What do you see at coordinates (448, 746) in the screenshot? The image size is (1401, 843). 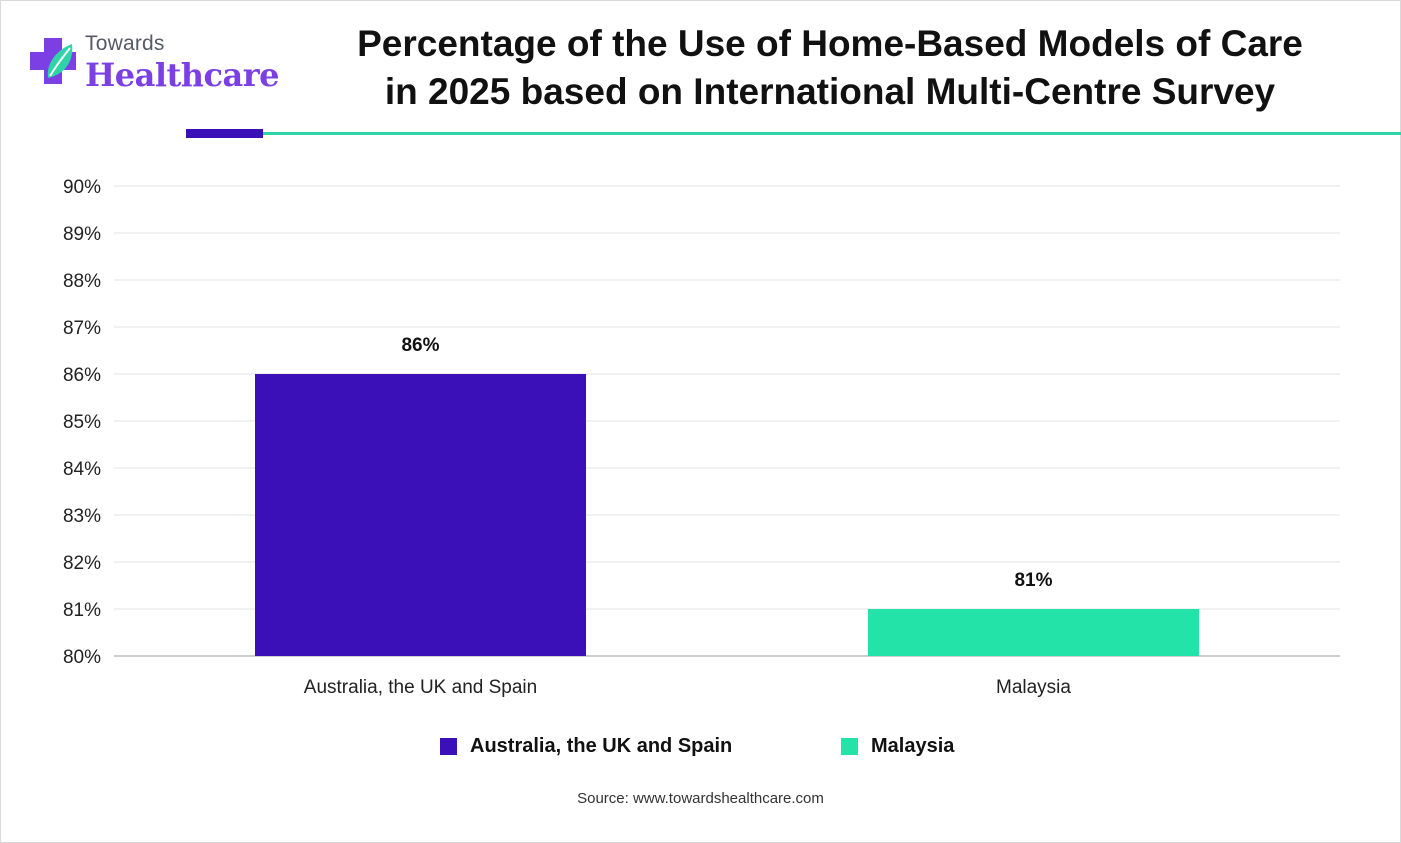 I see `legend-swatch-australia-uk-spain` at bounding box center [448, 746].